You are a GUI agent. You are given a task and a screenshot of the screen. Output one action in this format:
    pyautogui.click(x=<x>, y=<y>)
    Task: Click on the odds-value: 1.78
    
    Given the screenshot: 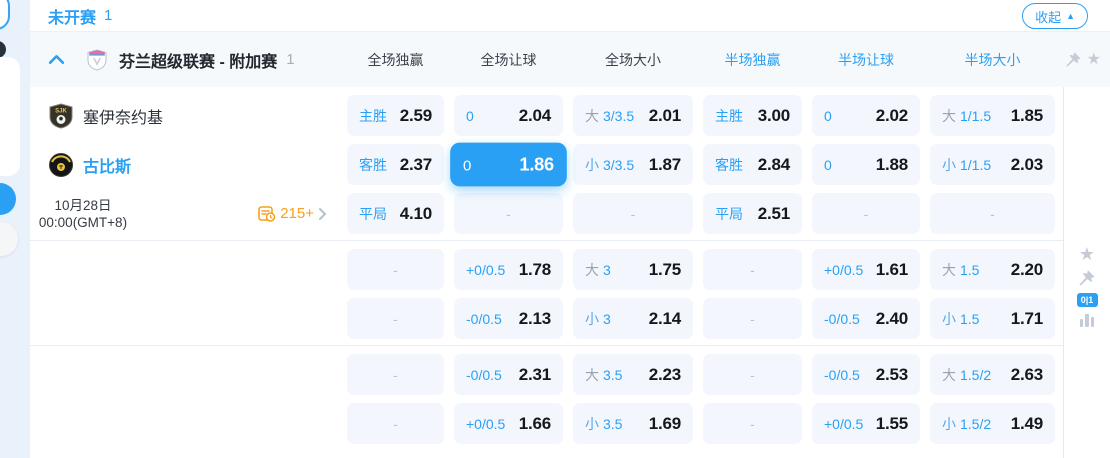 What is the action you would take?
    pyautogui.click(x=534, y=269)
    